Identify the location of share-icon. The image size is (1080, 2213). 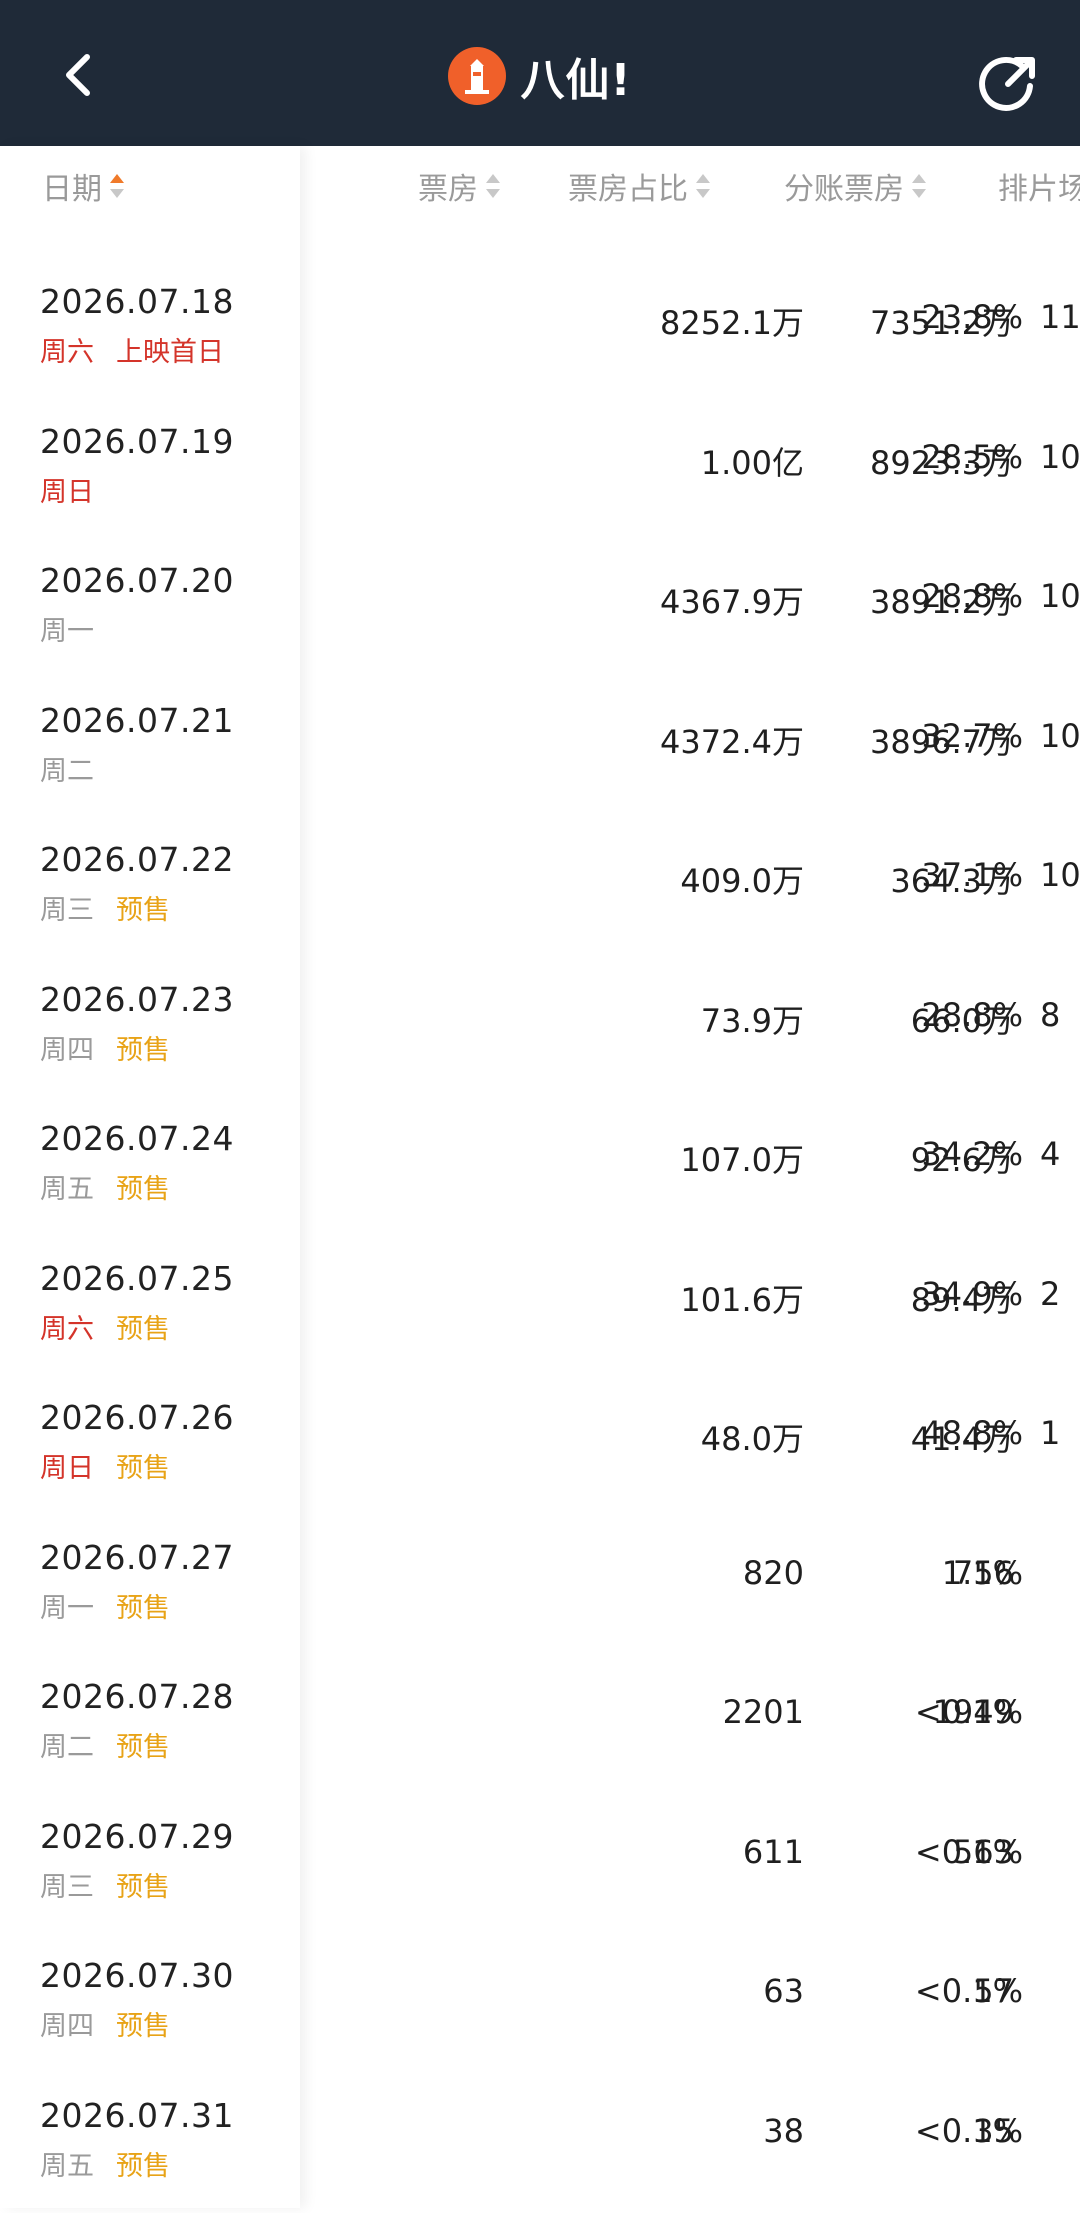
(1008, 84).